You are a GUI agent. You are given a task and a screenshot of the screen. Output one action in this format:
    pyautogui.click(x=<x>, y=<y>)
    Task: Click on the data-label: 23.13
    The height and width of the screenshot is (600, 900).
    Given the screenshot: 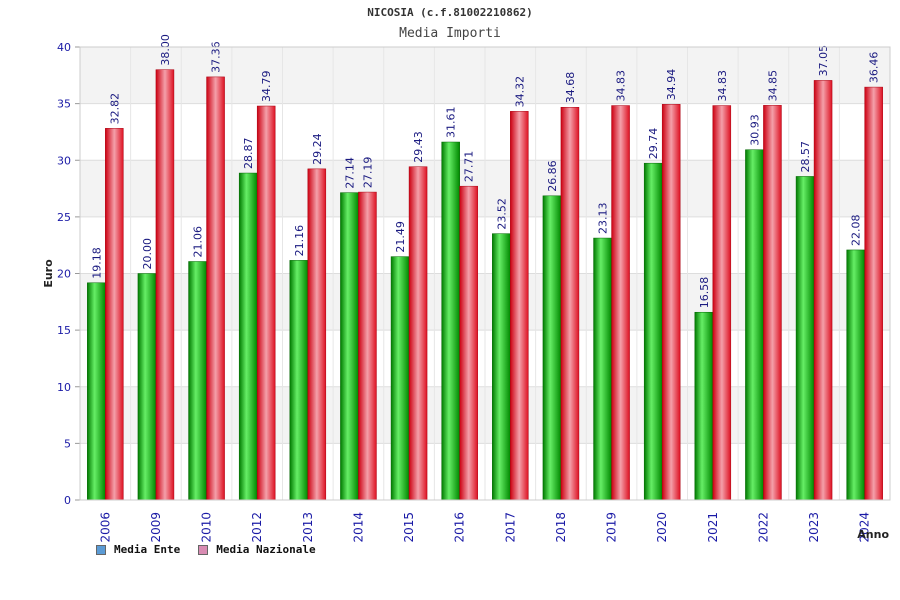 What is the action you would take?
    pyautogui.click(x=603, y=219)
    